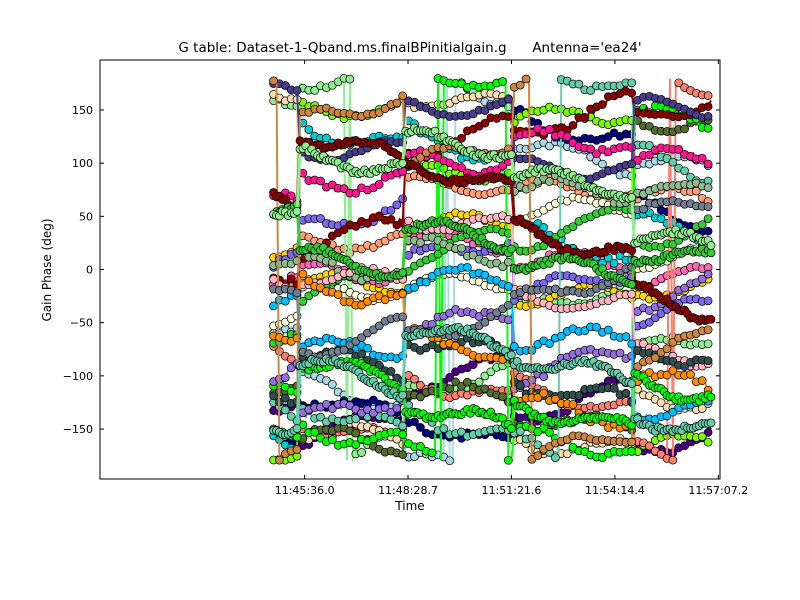 The image size is (800, 600). I want to click on y-tick-label: 50, so click(86, 216).